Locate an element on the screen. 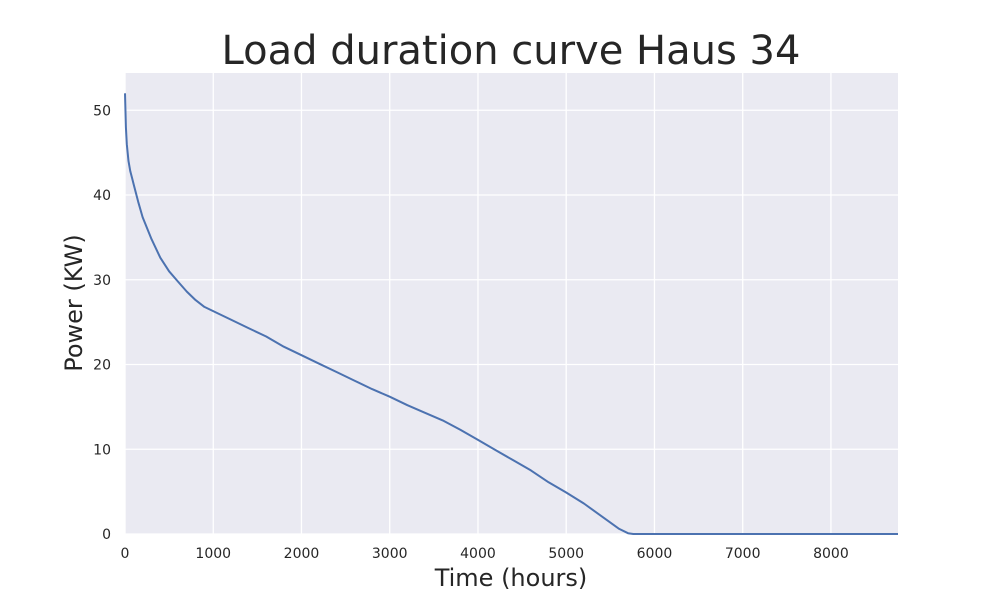 The height and width of the screenshot is (600, 1000). x-tick-label: 8000 is located at coordinates (831, 554).